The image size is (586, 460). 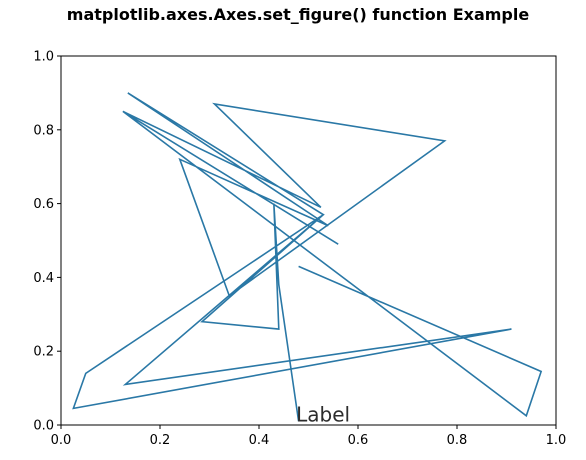 What do you see at coordinates (323, 414) in the screenshot?
I see `annotation-label: Label` at bounding box center [323, 414].